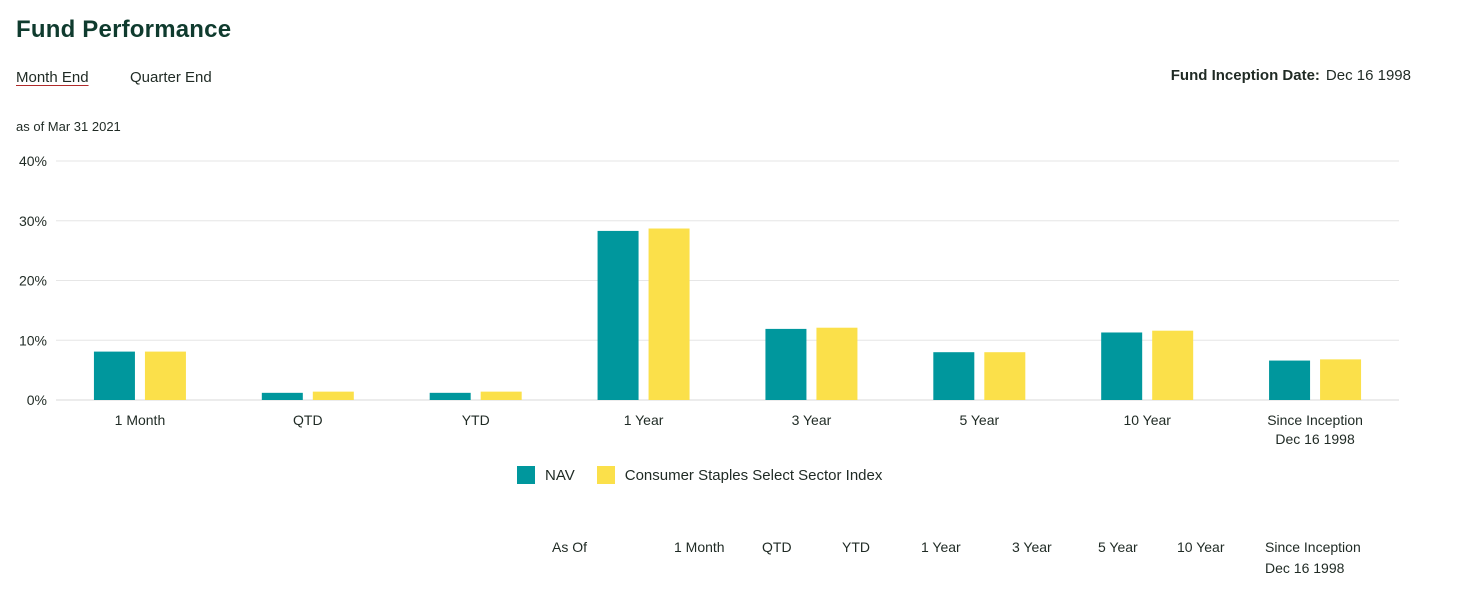 This screenshot has width=1472, height=592. Describe the element at coordinates (124, 29) in the screenshot. I see `page-title: Fund Performance` at that location.